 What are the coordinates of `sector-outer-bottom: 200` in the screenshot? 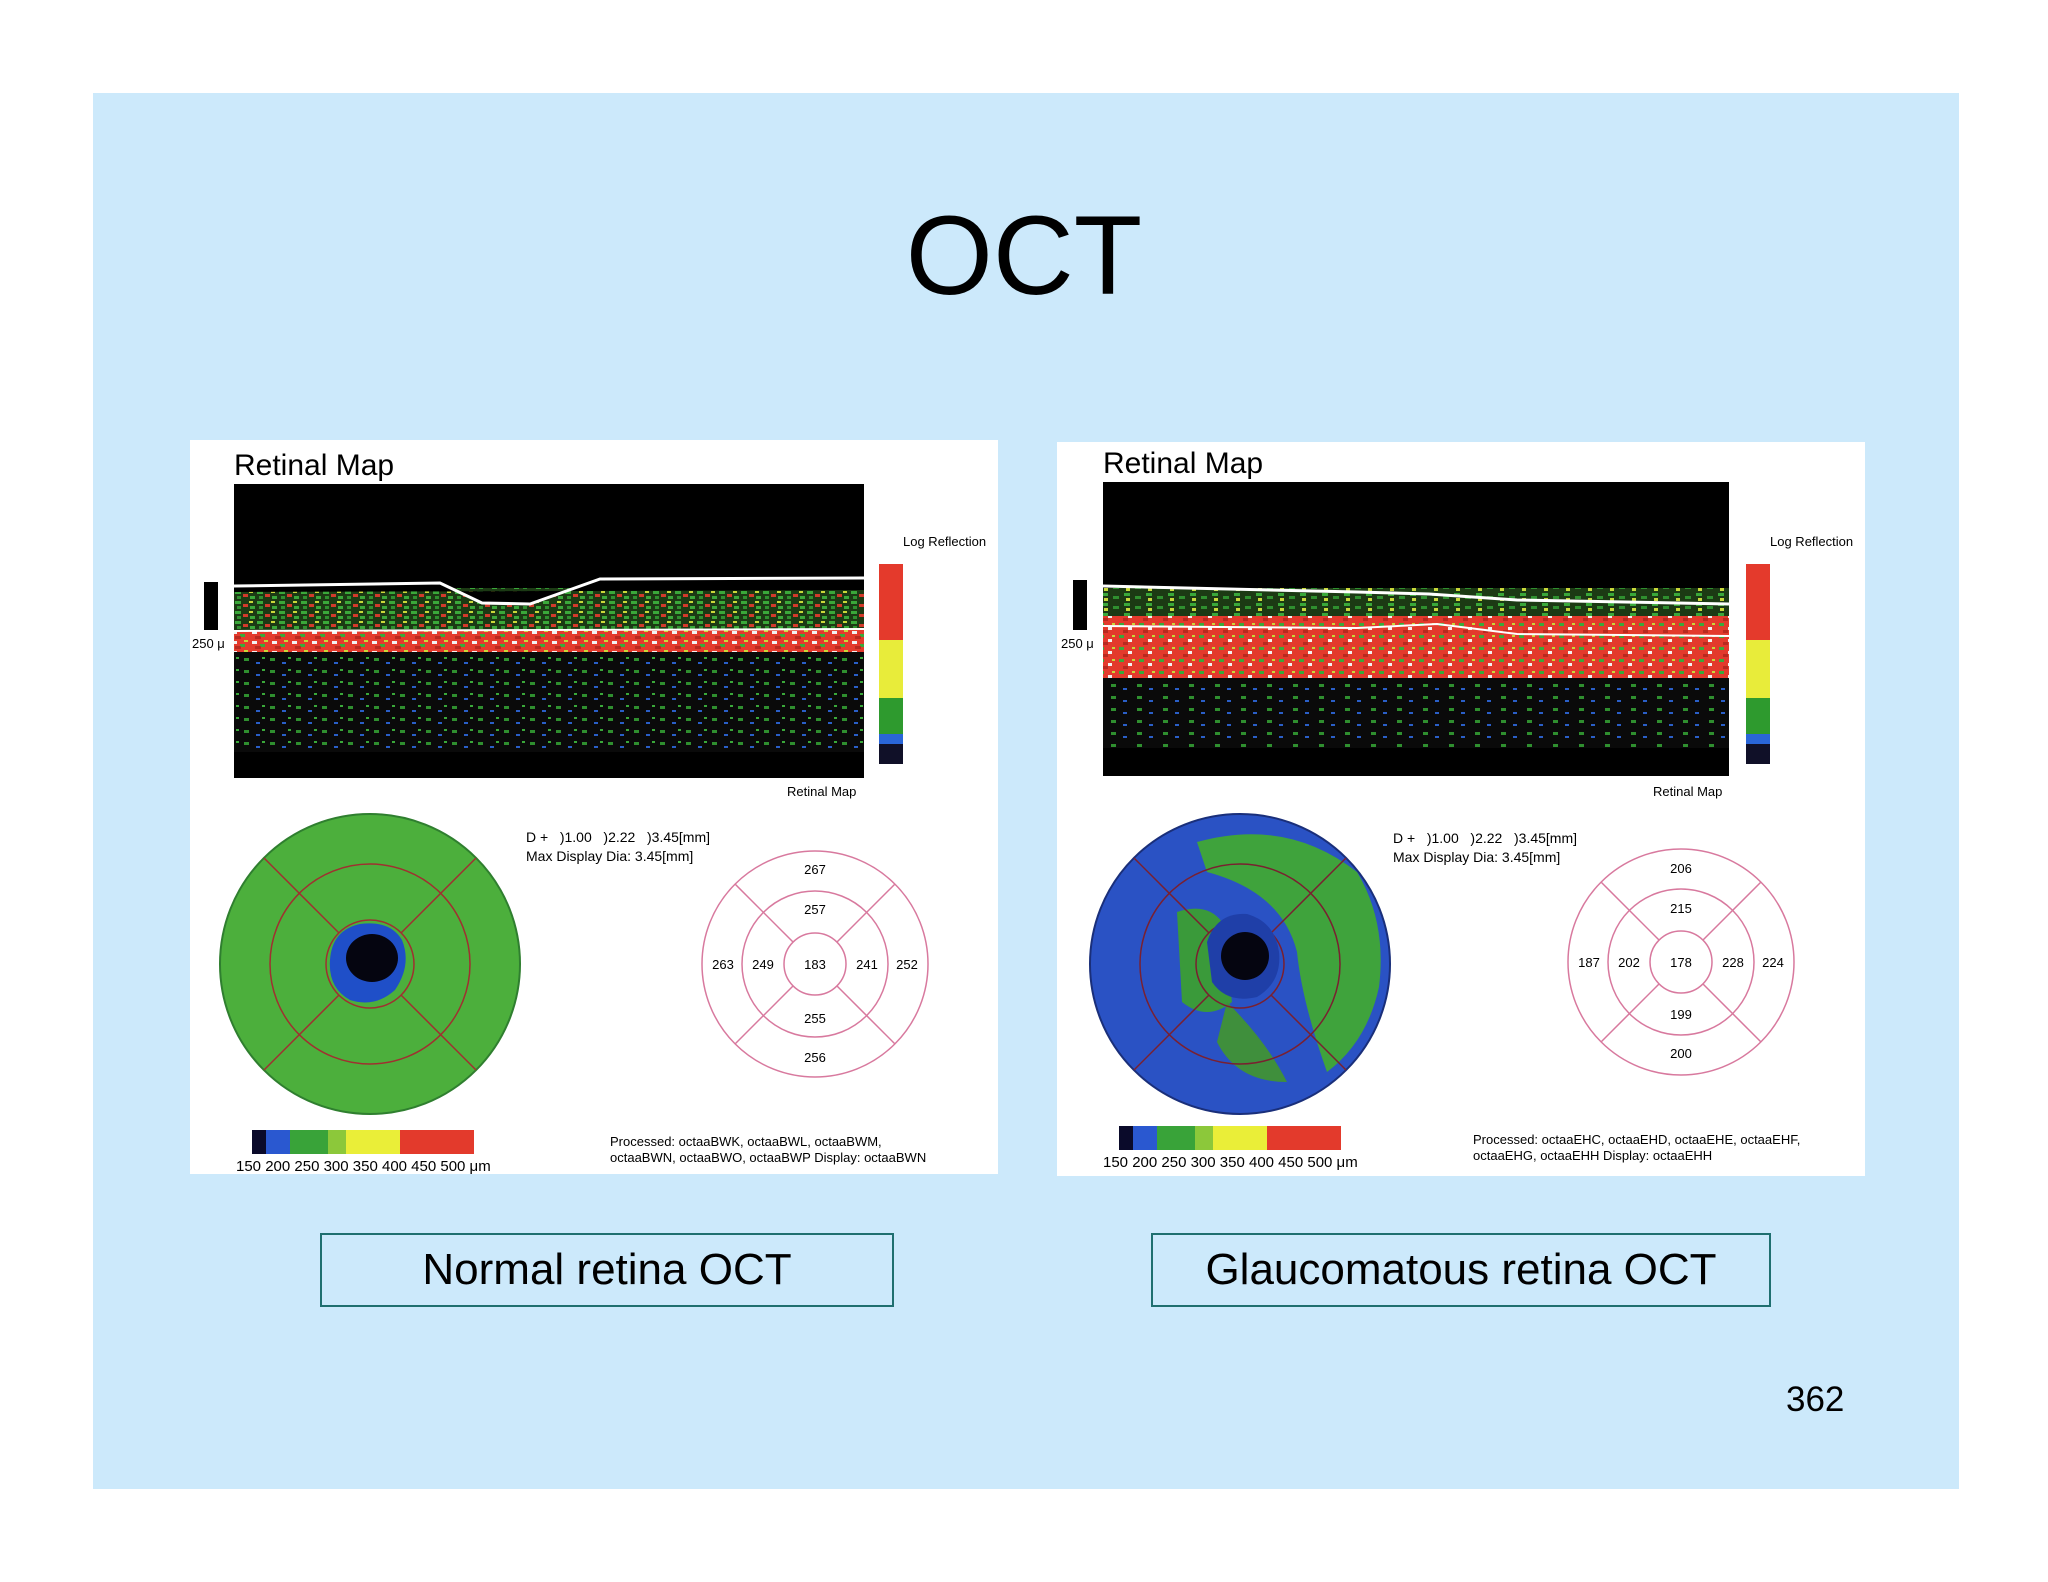 It's located at (1681, 1053).